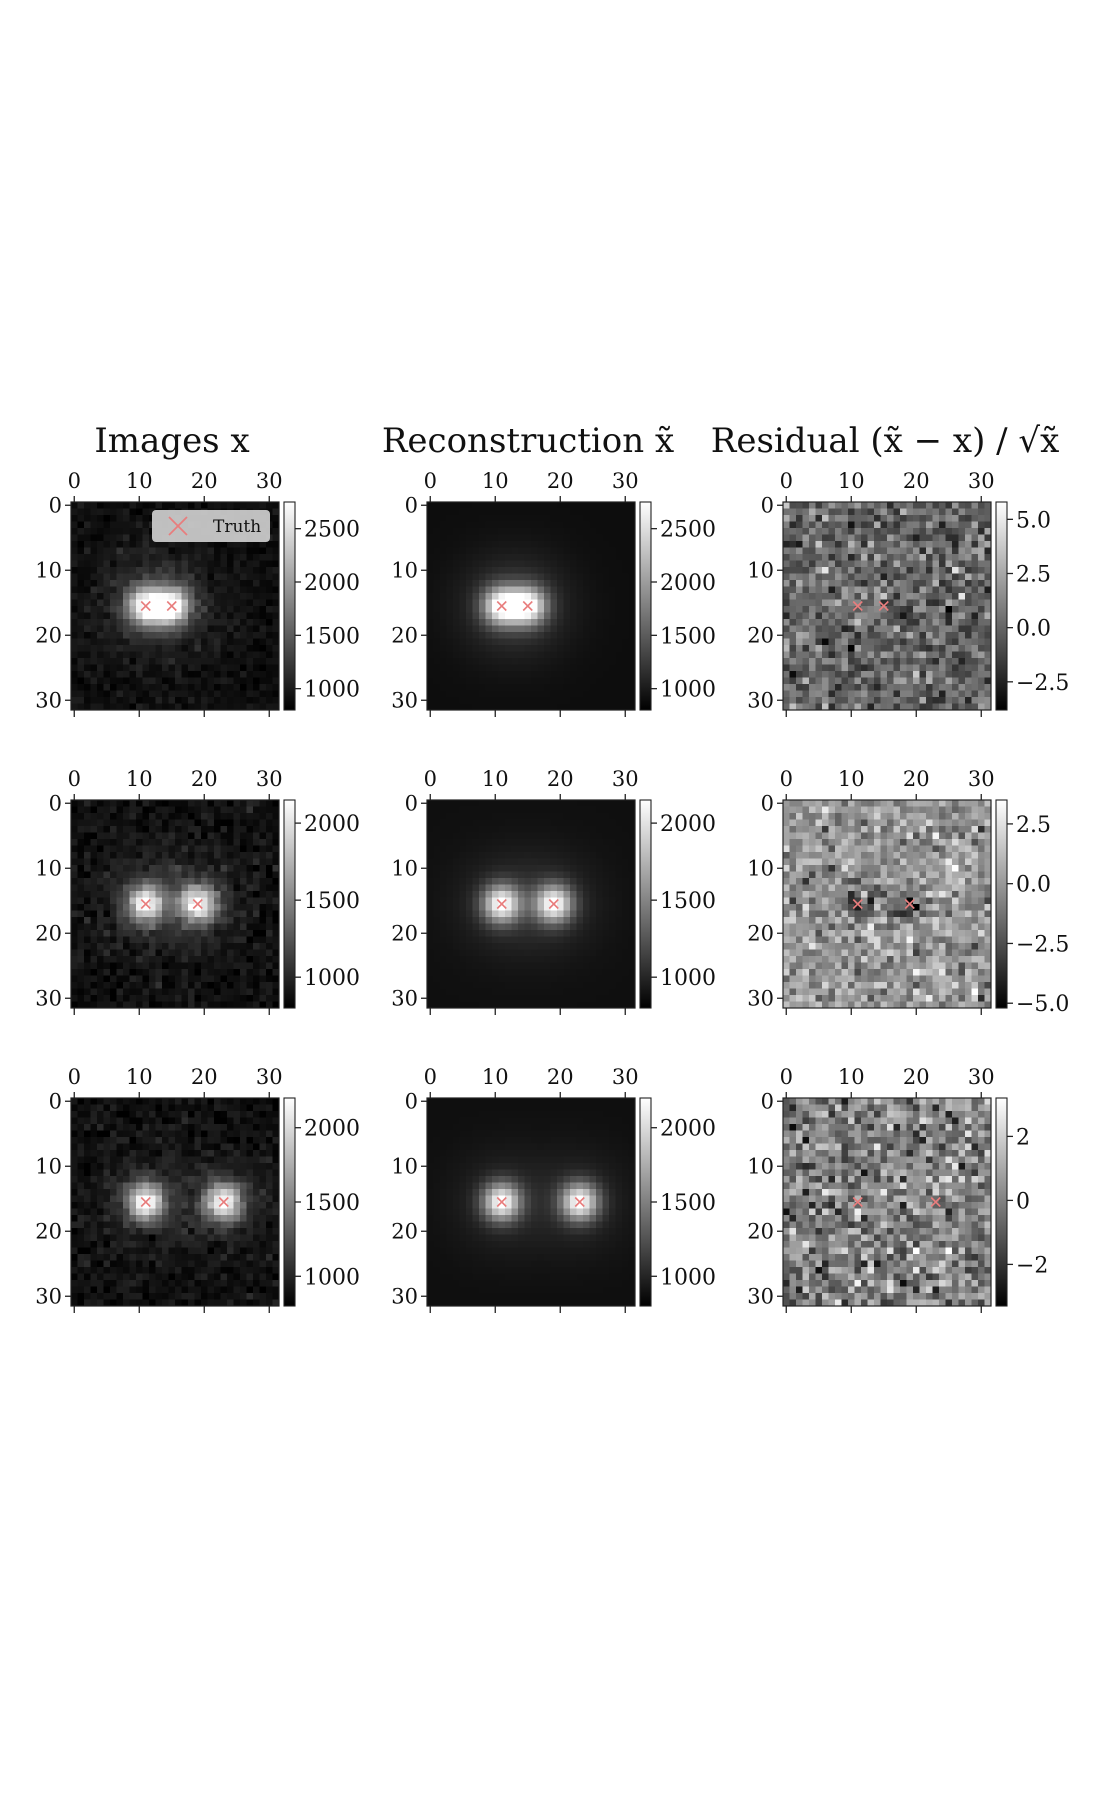 The height and width of the screenshot is (1800, 1100). I want to click on x-tick-label: 30, so click(625, 481).